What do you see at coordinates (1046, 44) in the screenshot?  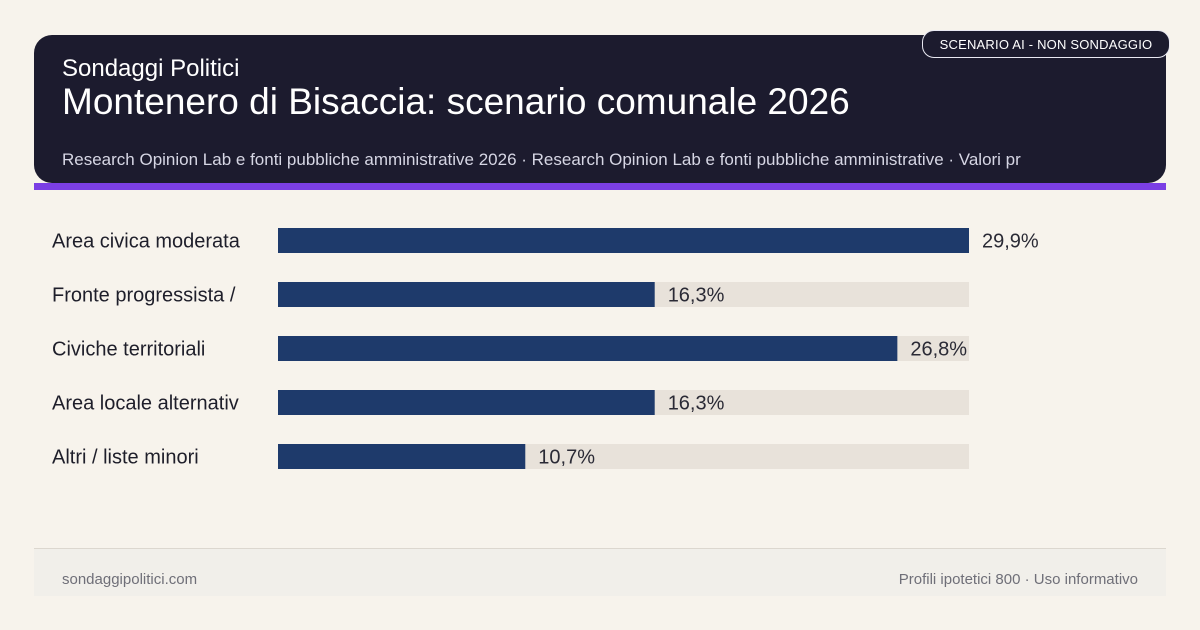 I see `scenario-badge: SCENARIO AI - NON SONDAGGIO` at bounding box center [1046, 44].